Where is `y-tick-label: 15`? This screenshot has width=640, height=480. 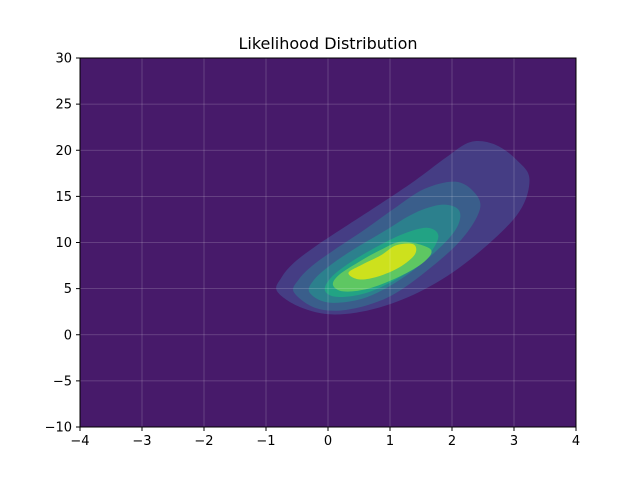
y-tick-label: 15 is located at coordinates (63, 197).